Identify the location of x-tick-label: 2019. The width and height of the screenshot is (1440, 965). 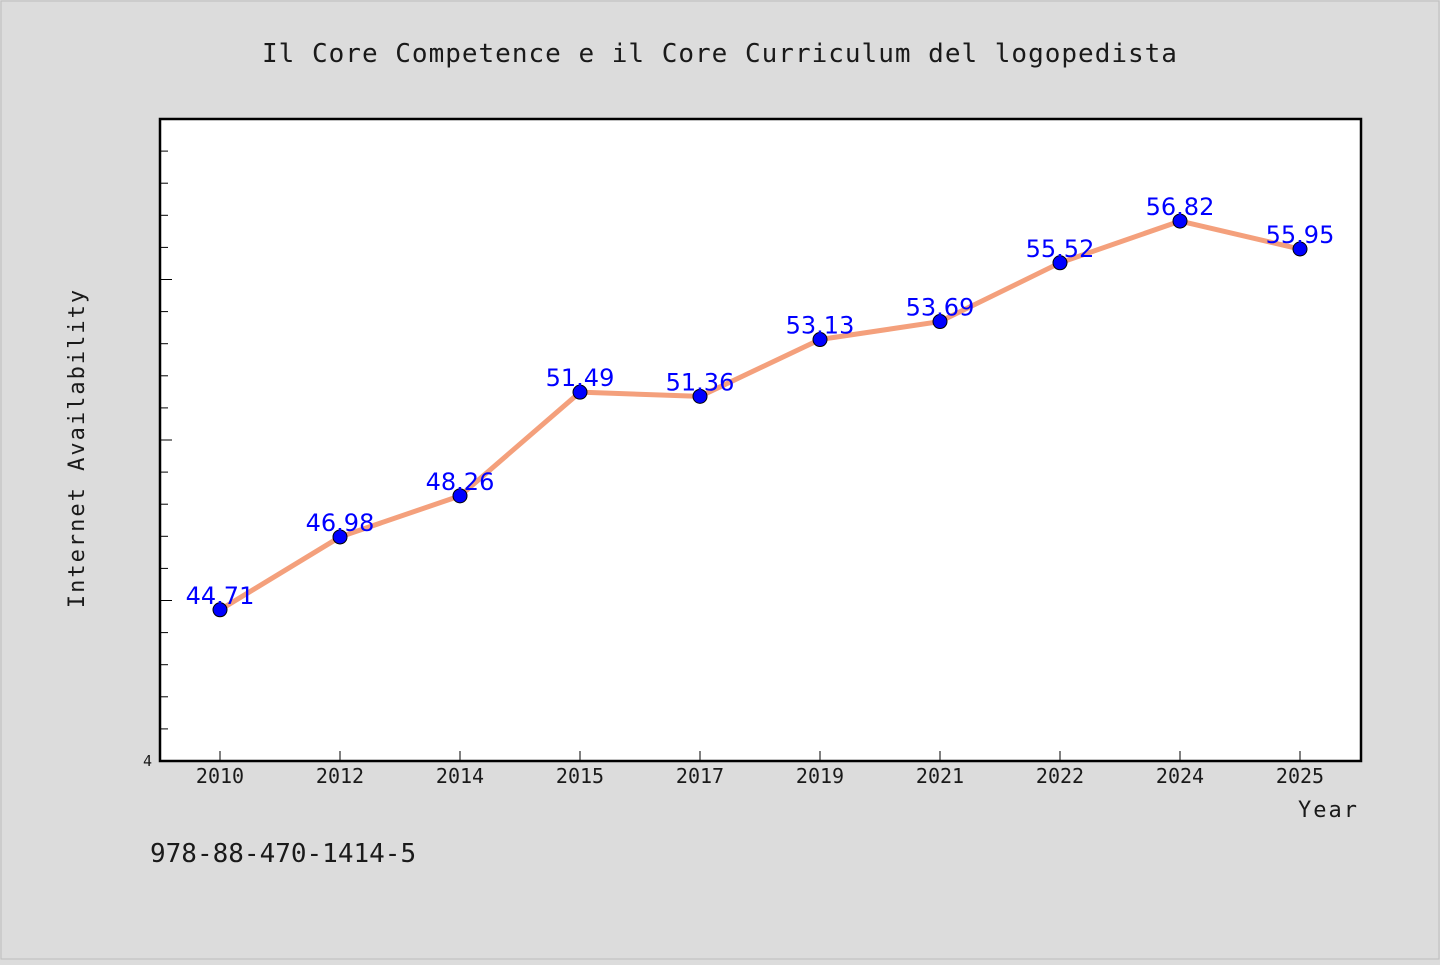
(820, 776).